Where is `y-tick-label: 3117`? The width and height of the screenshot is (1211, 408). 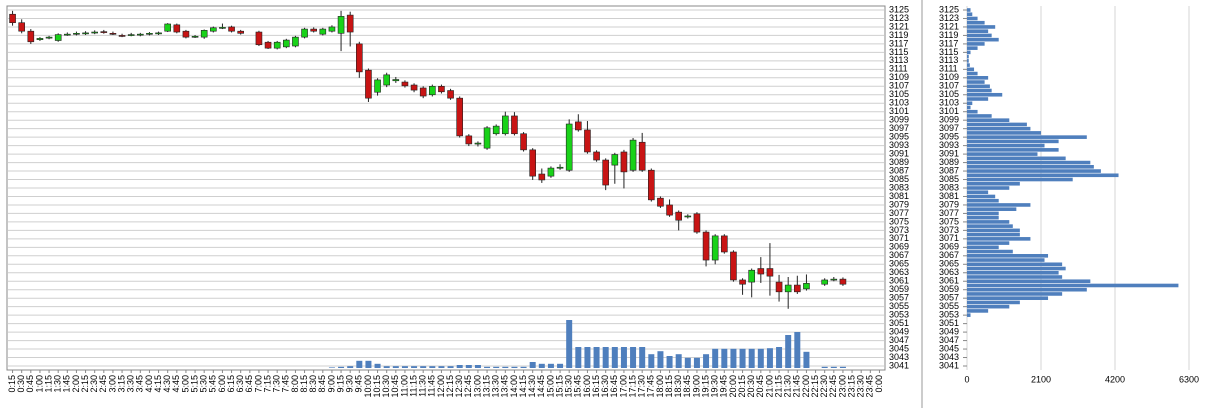 y-tick-label: 3117 is located at coordinates (898, 43).